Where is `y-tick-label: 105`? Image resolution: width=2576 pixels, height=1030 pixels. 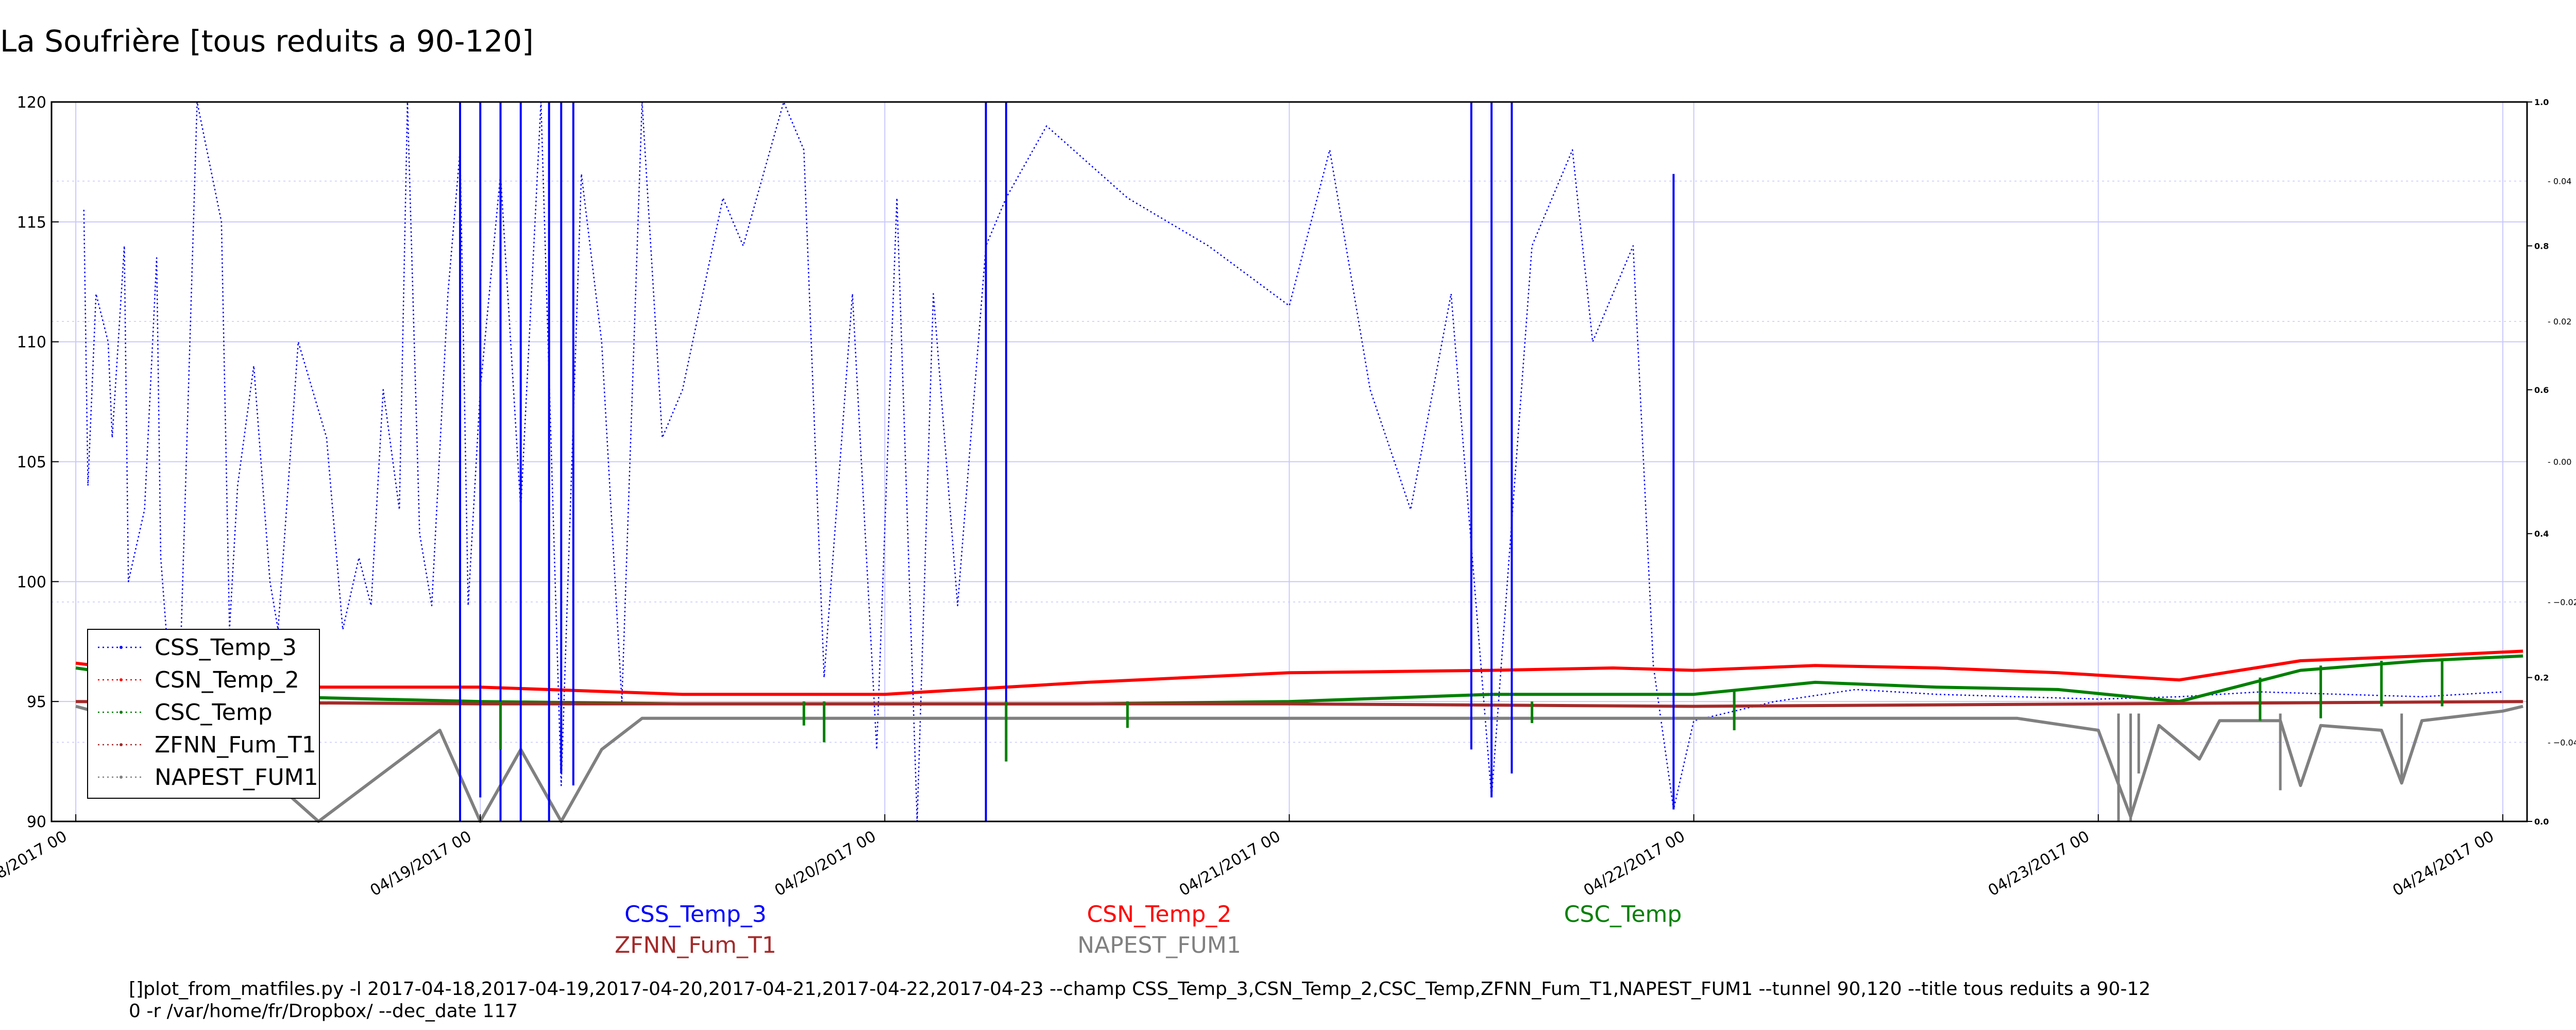
y-tick-label: 105 is located at coordinates (31, 463).